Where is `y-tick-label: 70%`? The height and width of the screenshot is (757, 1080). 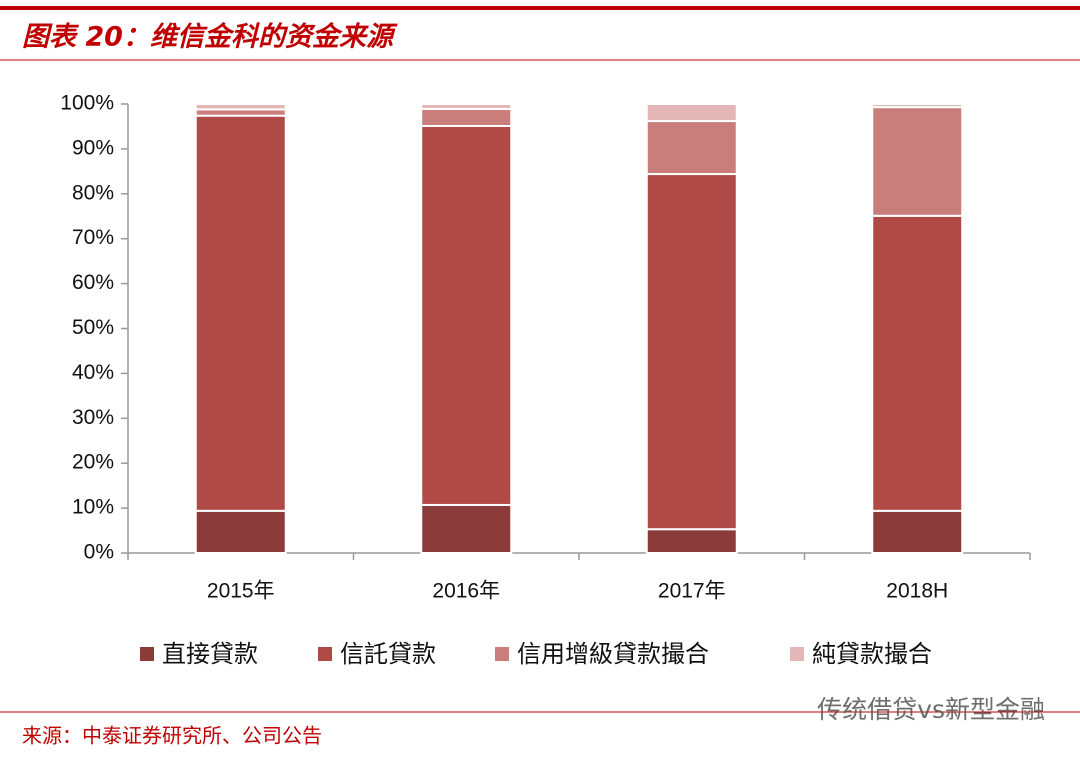
y-tick-label: 70% is located at coordinates (93, 237).